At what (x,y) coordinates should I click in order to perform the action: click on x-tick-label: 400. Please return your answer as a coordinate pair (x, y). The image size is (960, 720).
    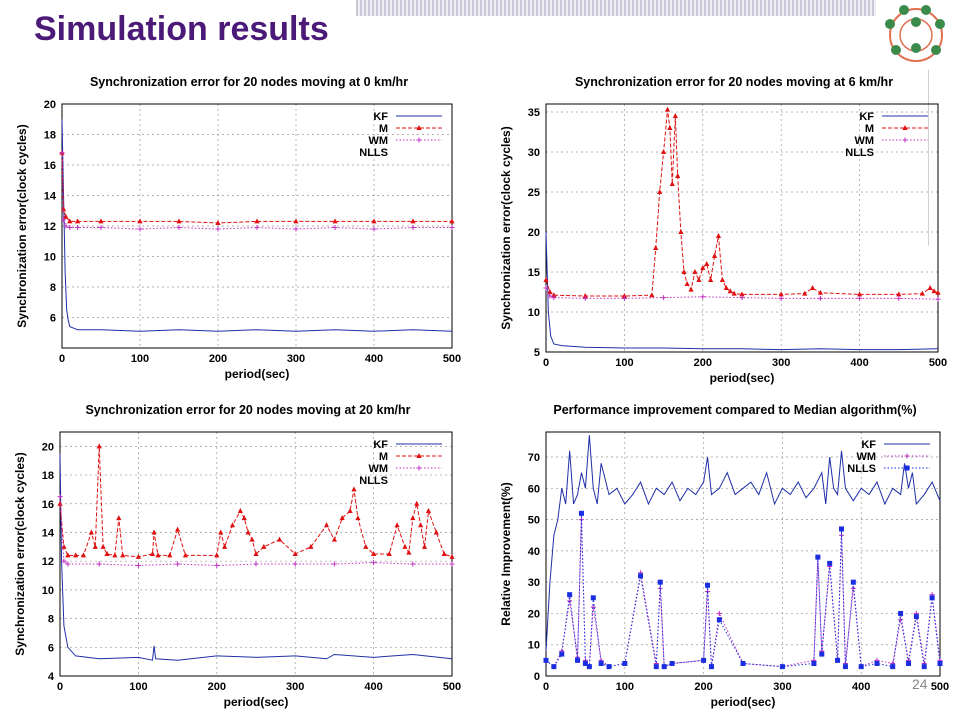
    Looking at the image, I should click on (859, 363).